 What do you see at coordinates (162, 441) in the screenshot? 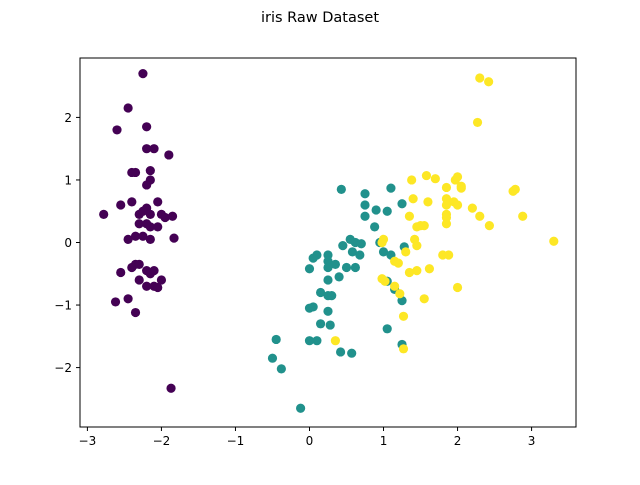
I see `x-tick-label: −2` at bounding box center [162, 441].